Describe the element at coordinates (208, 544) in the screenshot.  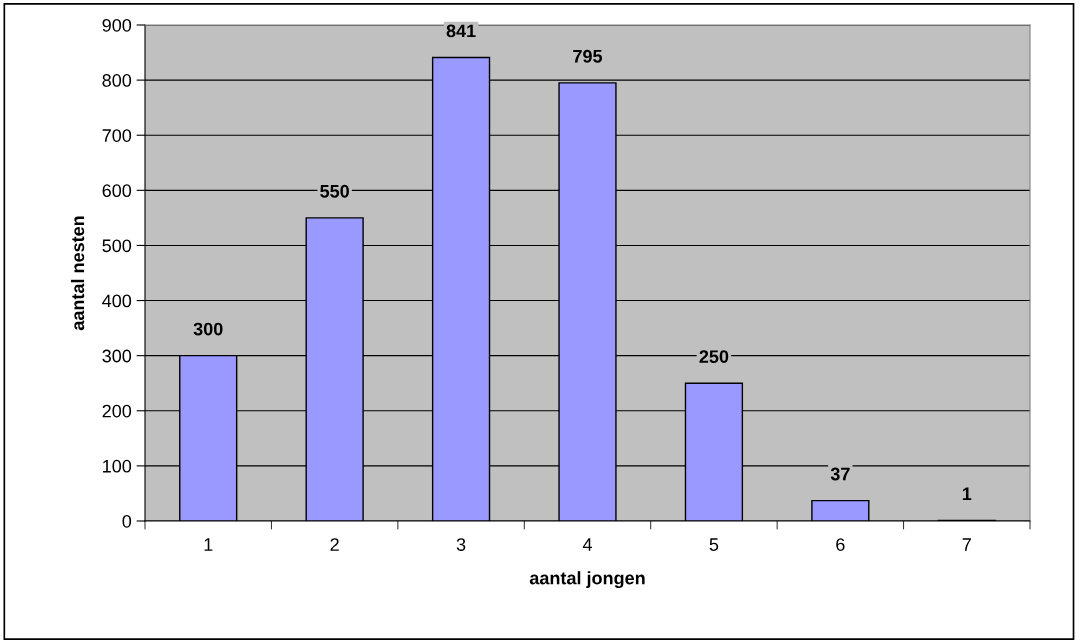
I see `x-tick-label: 1` at that location.